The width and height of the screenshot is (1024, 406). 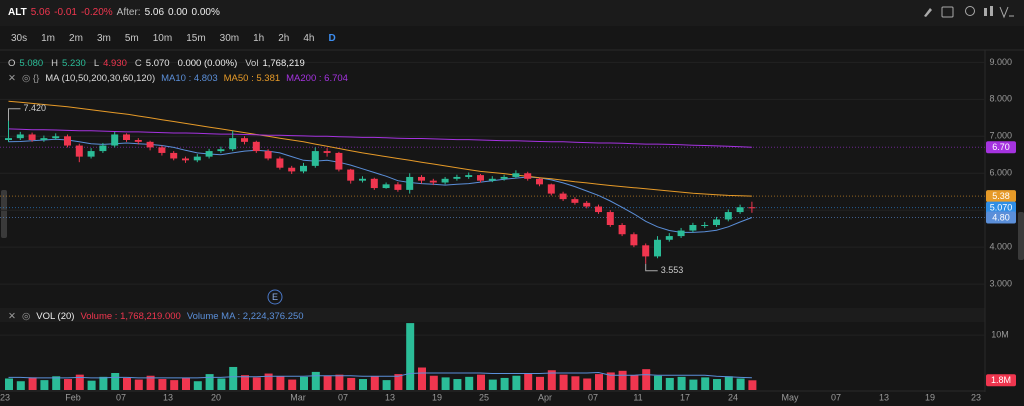 What do you see at coordinates (512, 13) in the screenshot?
I see `header-bg` at bounding box center [512, 13].